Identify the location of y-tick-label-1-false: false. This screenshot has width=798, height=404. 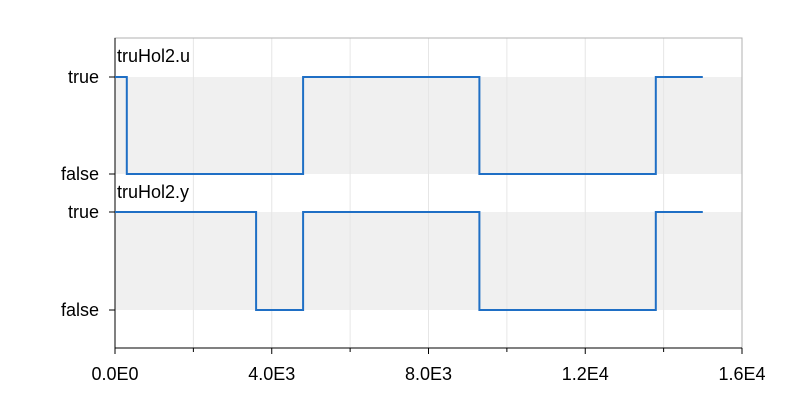
(80, 174).